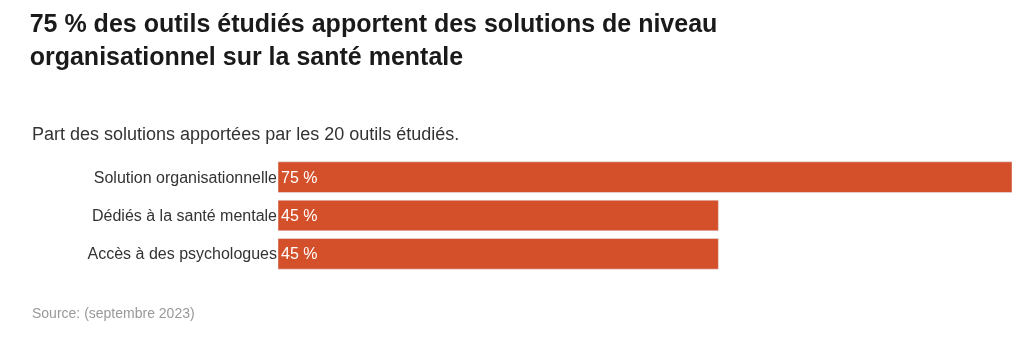 This screenshot has width=1024, height=341. What do you see at coordinates (182, 254) in the screenshot?
I see `y-tick-label: Accès à des psychologues` at bounding box center [182, 254].